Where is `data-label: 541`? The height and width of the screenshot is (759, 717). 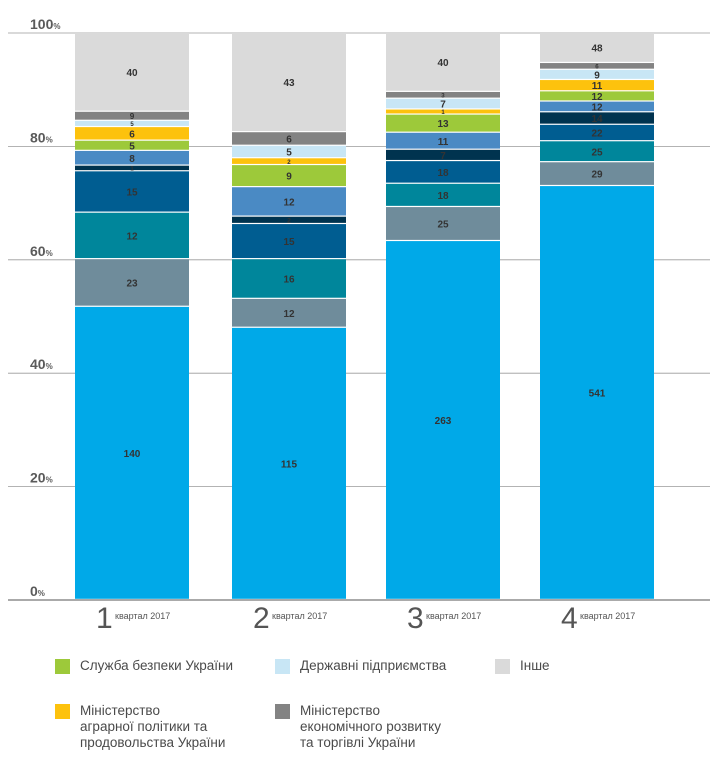
data-label: 541 is located at coordinates (597, 394).